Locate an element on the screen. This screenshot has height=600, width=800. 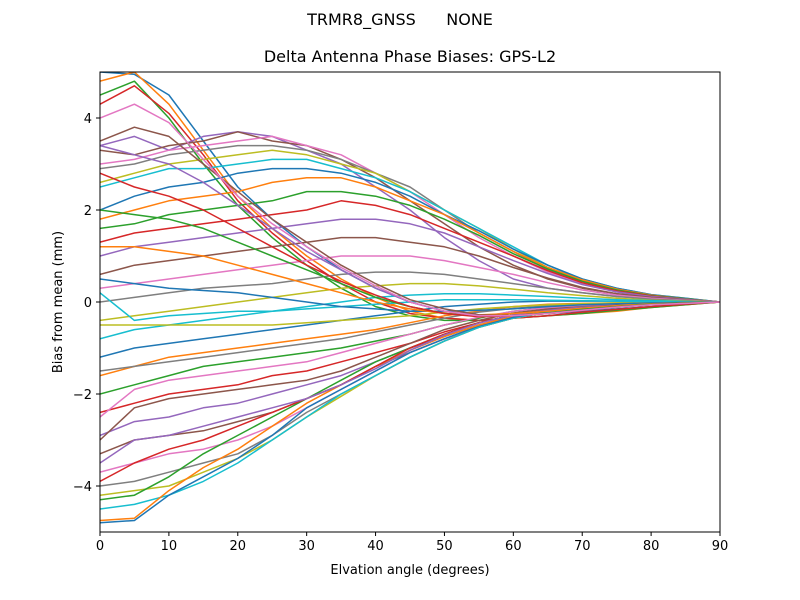
x-tick-label: 80 is located at coordinates (651, 546).